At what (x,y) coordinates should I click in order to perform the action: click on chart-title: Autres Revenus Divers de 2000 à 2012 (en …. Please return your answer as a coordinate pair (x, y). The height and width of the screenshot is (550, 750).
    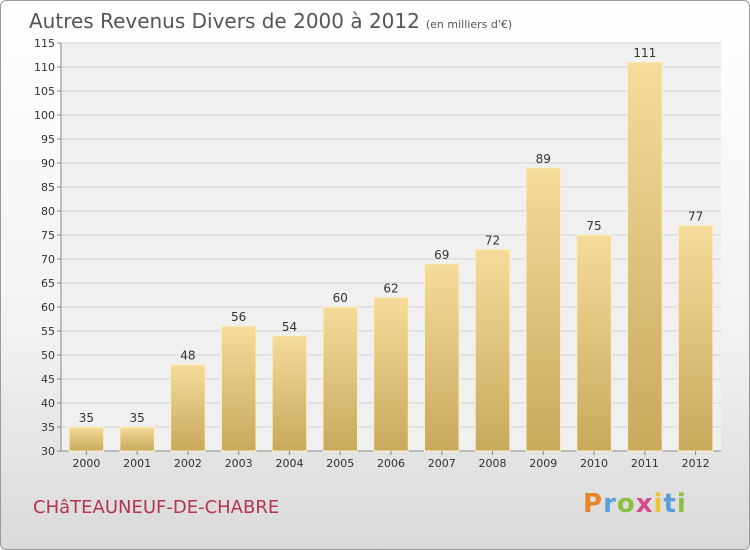
    Looking at the image, I should click on (270, 21).